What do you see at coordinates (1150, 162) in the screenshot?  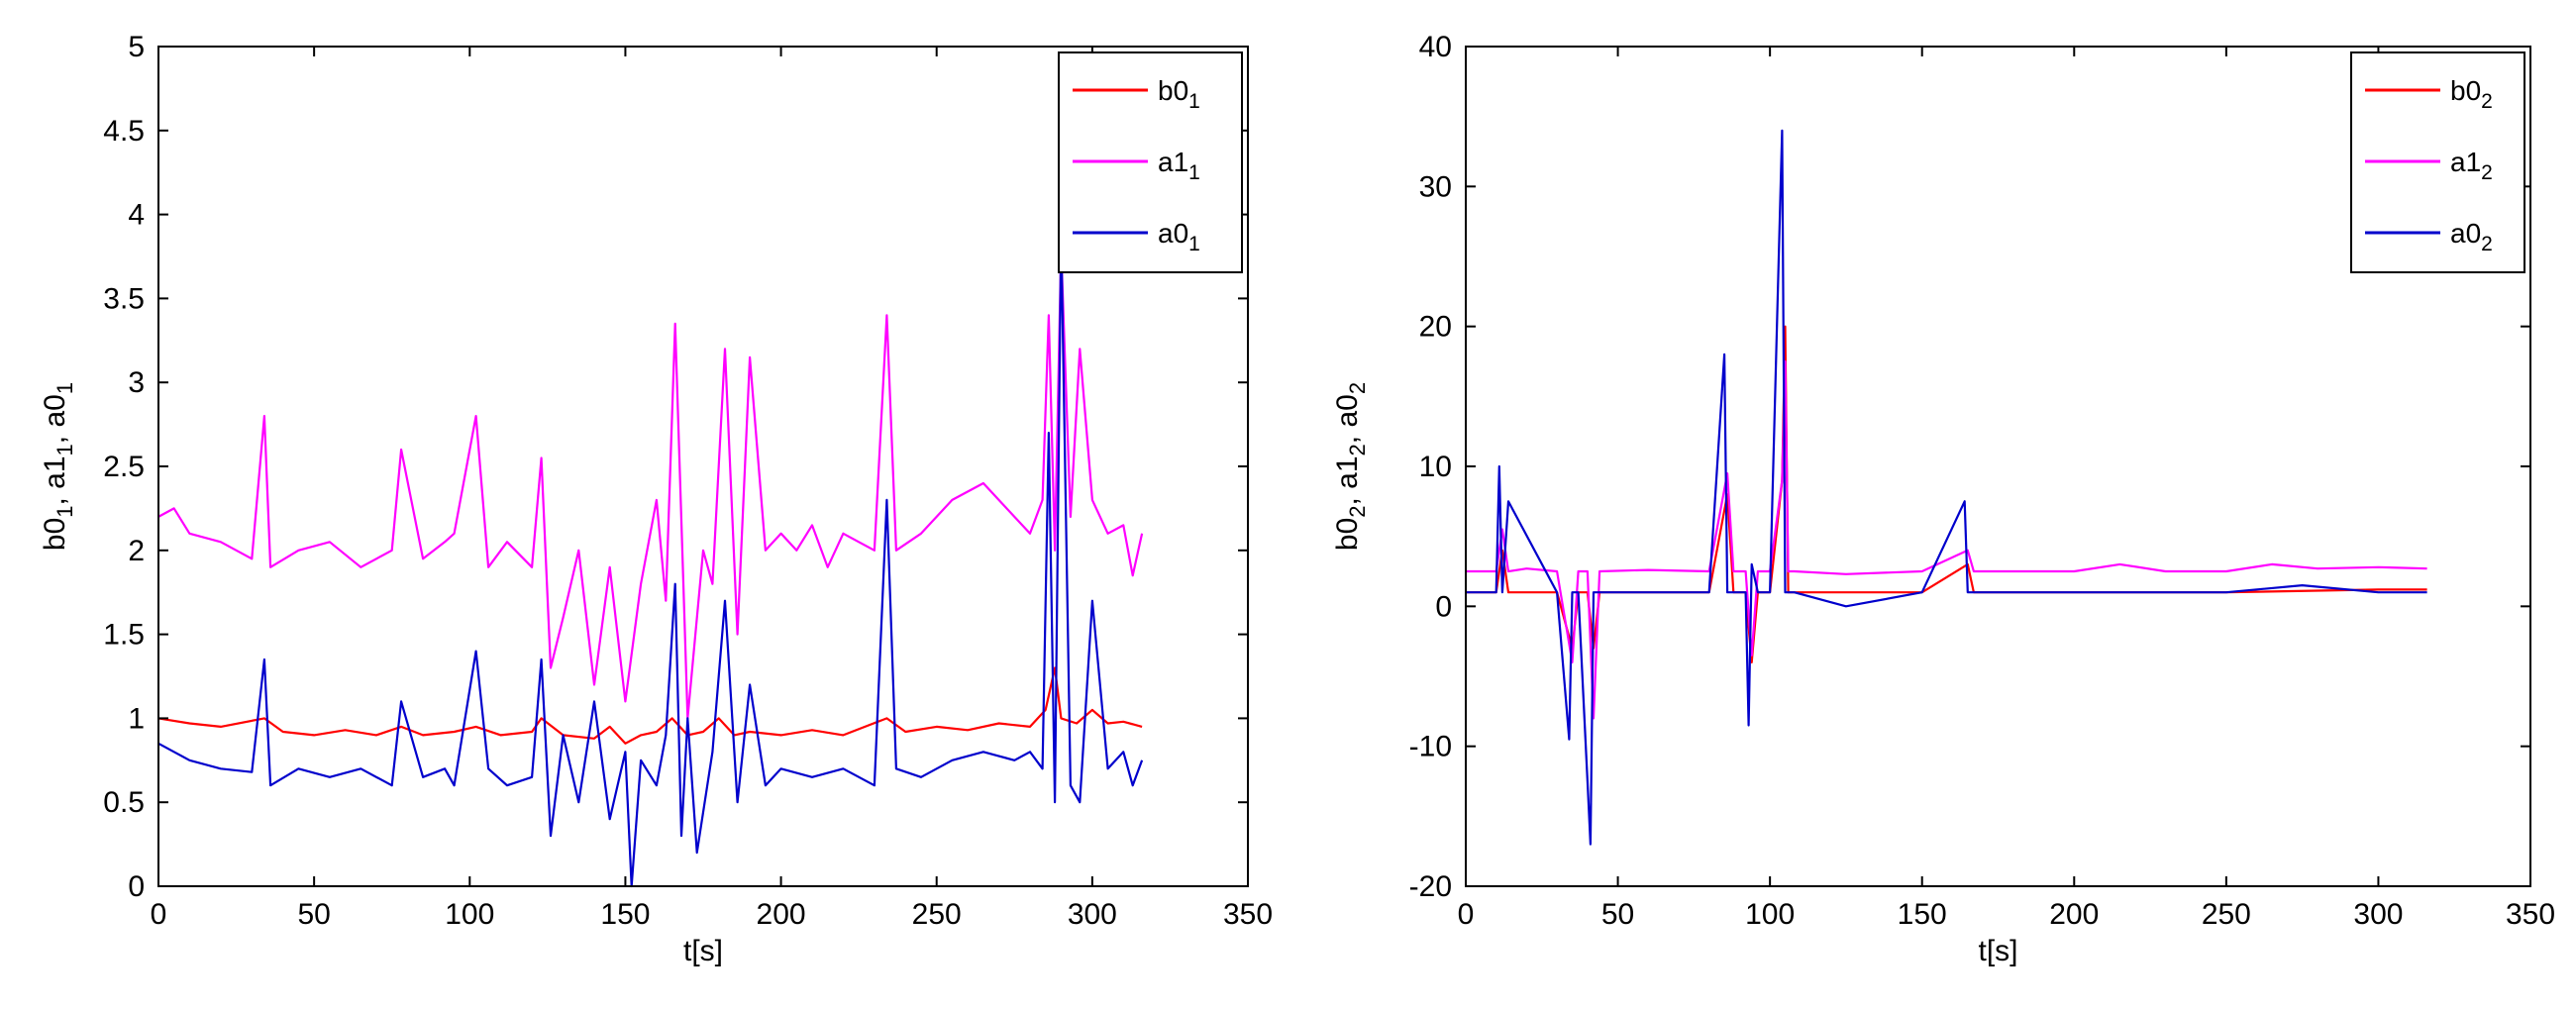 I see `legend: b01 a11 a01` at bounding box center [1150, 162].